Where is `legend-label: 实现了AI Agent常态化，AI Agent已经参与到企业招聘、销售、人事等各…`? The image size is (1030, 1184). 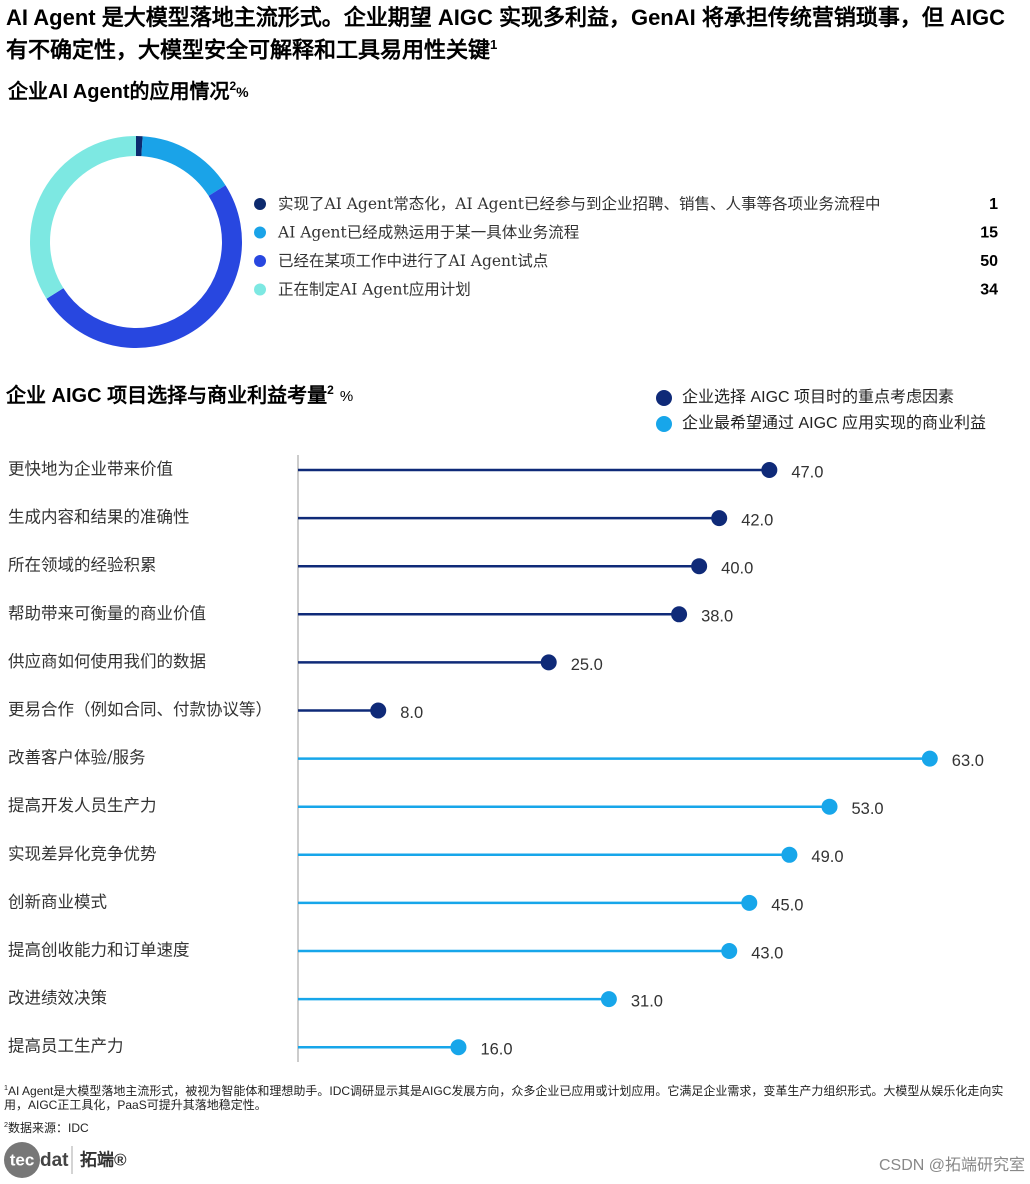 legend-label: 实现了AI Agent常态化，AI Agent已经参与到企业招聘、销售、人事等各… is located at coordinates (579, 204).